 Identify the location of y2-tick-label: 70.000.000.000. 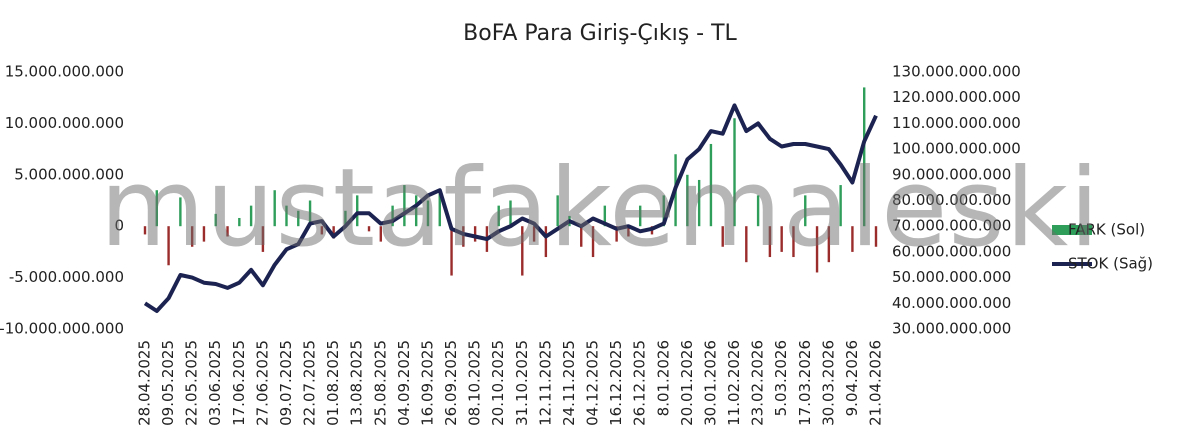
(951, 226).